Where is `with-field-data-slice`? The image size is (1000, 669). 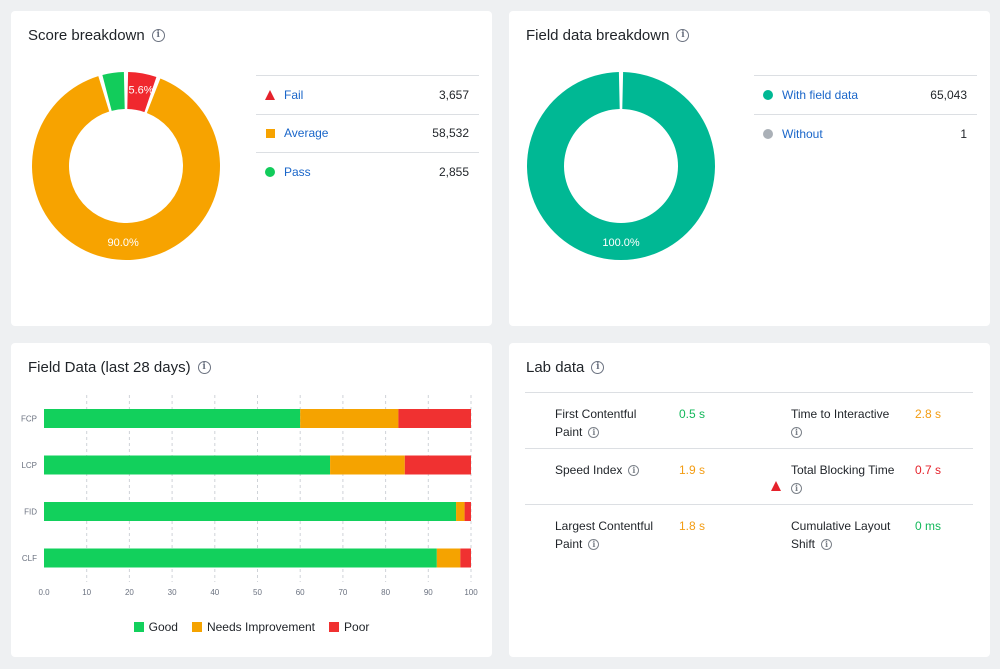
with-field-data-slice is located at coordinates (621, 166).